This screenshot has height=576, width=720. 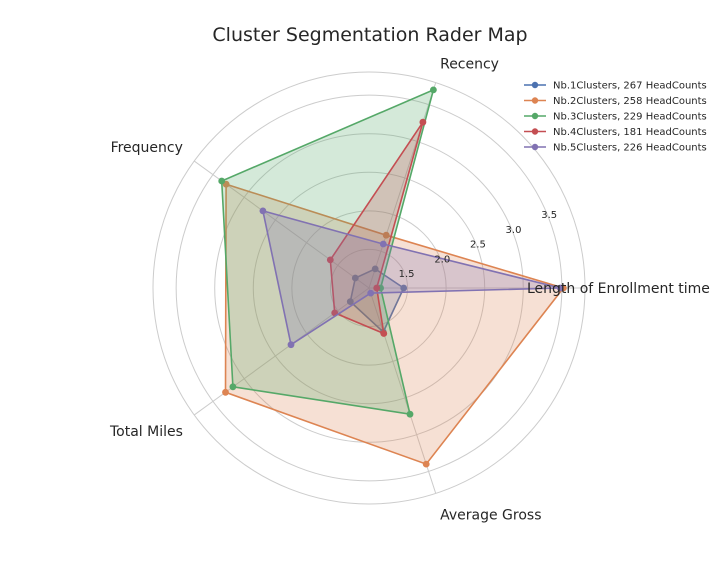 I want to click on axis-label: Total Miles, so click(x=146, y=432).